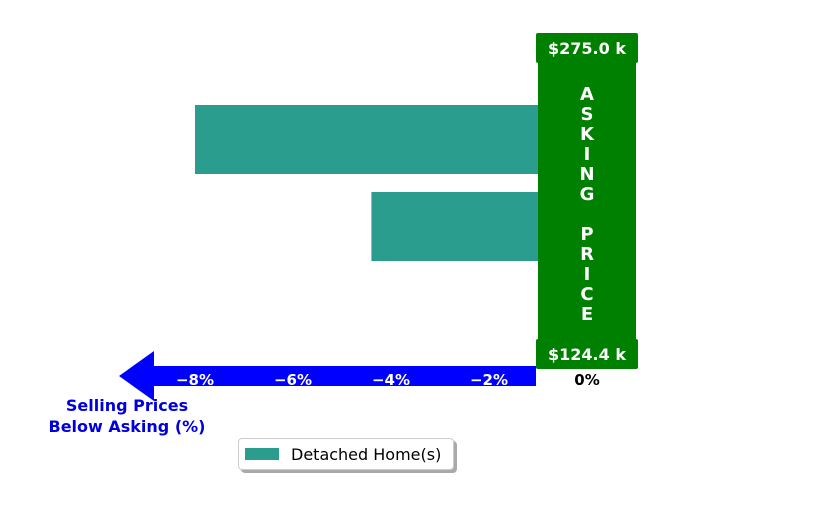 Image resolution: width=834 pixels, height=509 pixels. What do you see at coordinates (136, 376) in the screenshot?
I see `axis-arrow-head` at bounding box center [136, 376].